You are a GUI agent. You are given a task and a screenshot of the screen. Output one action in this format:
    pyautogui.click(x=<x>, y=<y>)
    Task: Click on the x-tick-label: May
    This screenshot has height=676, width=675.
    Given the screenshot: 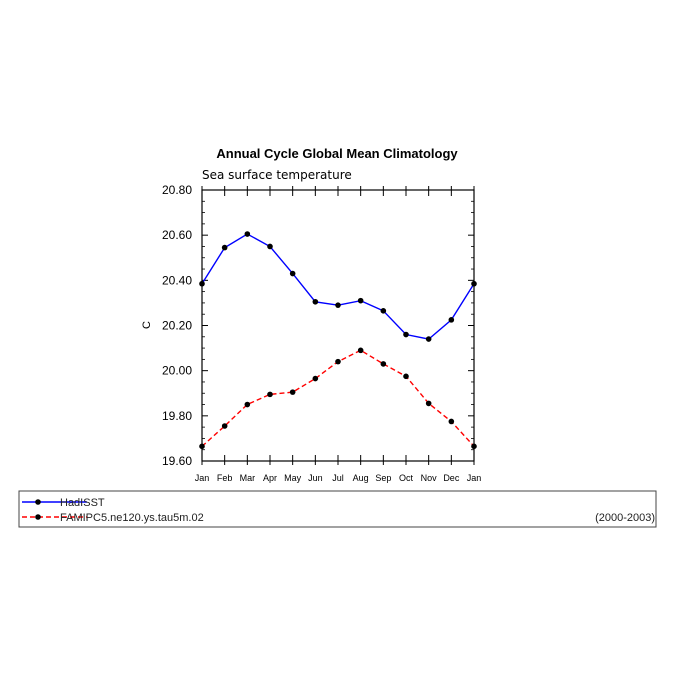 What is the action you would take?
    pyautogui.click(x=293, y=478)
    